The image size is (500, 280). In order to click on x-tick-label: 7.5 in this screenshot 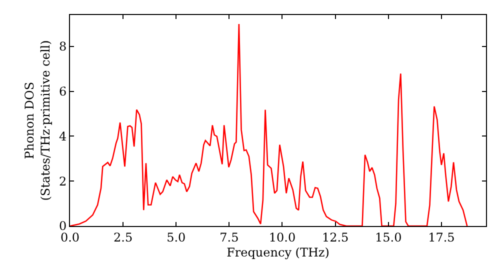, I will do `click(229, 237)`.